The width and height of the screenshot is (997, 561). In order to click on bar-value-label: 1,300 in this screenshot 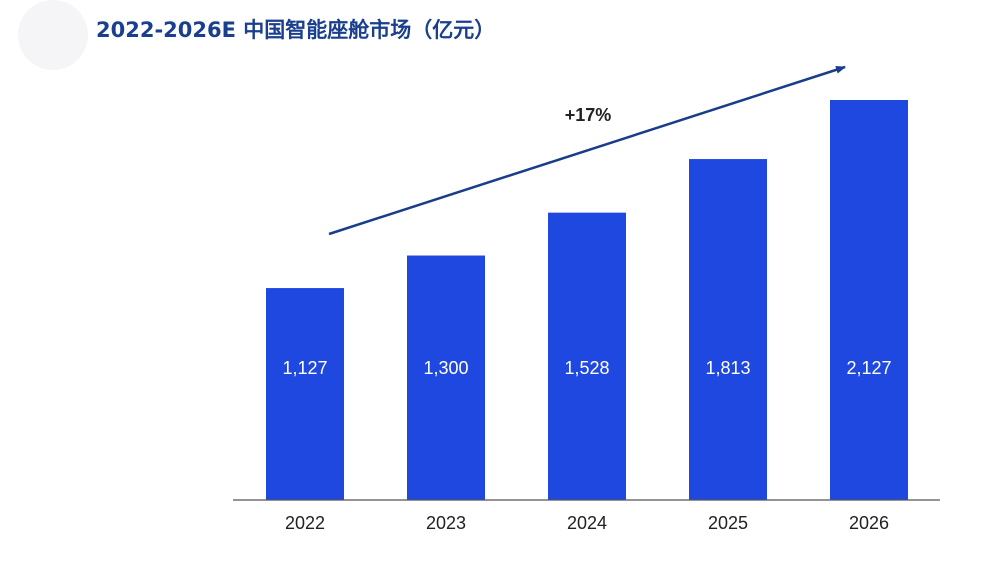, I will do `click(445, 368)`.